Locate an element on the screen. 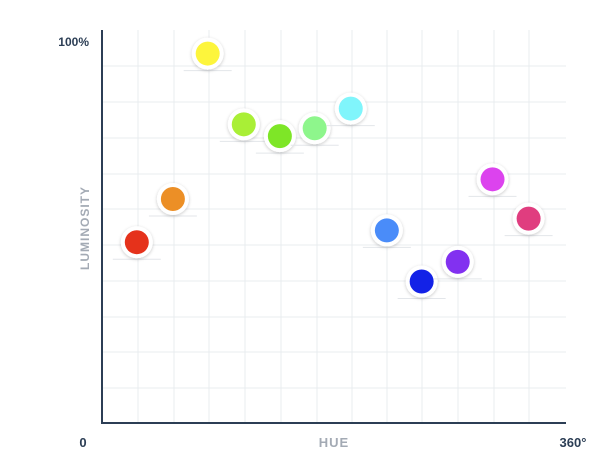 Image resolution: width=616 pixels, height=467 pixels. x-axis-title: HUE is located at coordinates (334, 442).